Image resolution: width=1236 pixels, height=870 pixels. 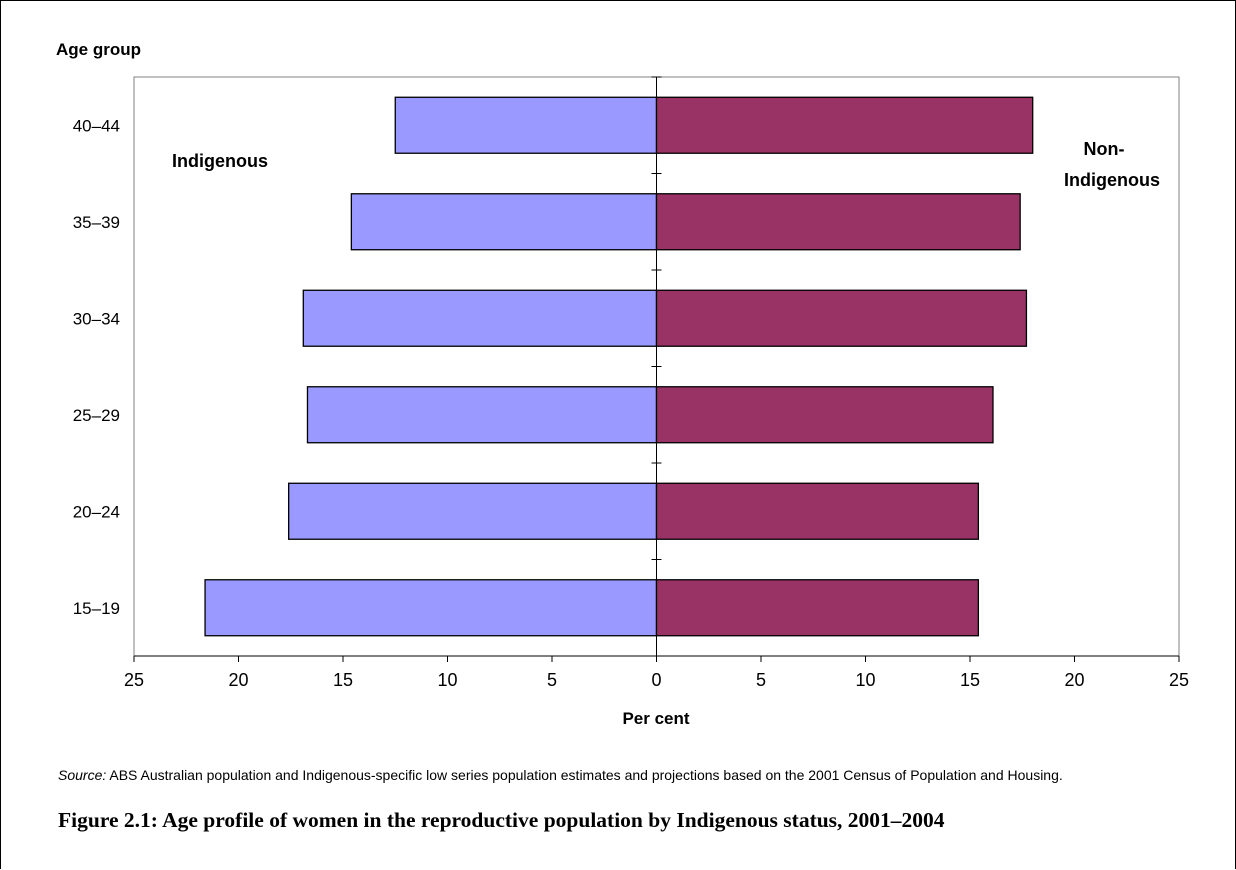 What do you see at coordinates (655, 718) in the screenshot?
I see `x-axis-title: Per cent` at bounding box center [655, 718].